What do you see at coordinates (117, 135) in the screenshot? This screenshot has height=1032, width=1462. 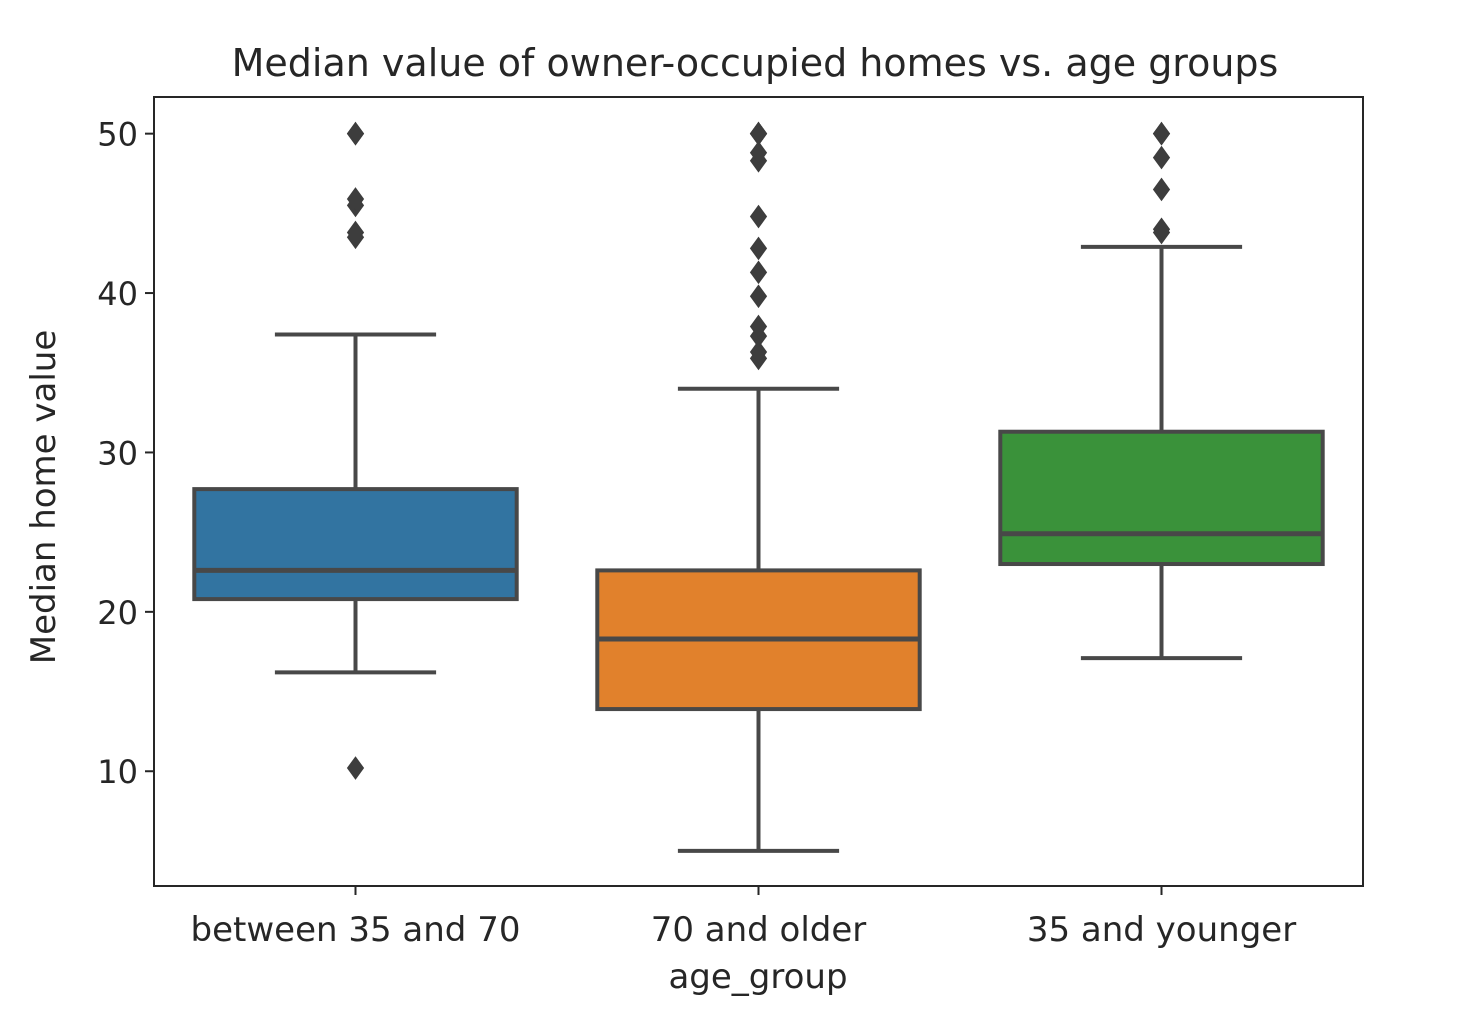 I see `y-tick-label: 50` at bounding box center [117, 135].